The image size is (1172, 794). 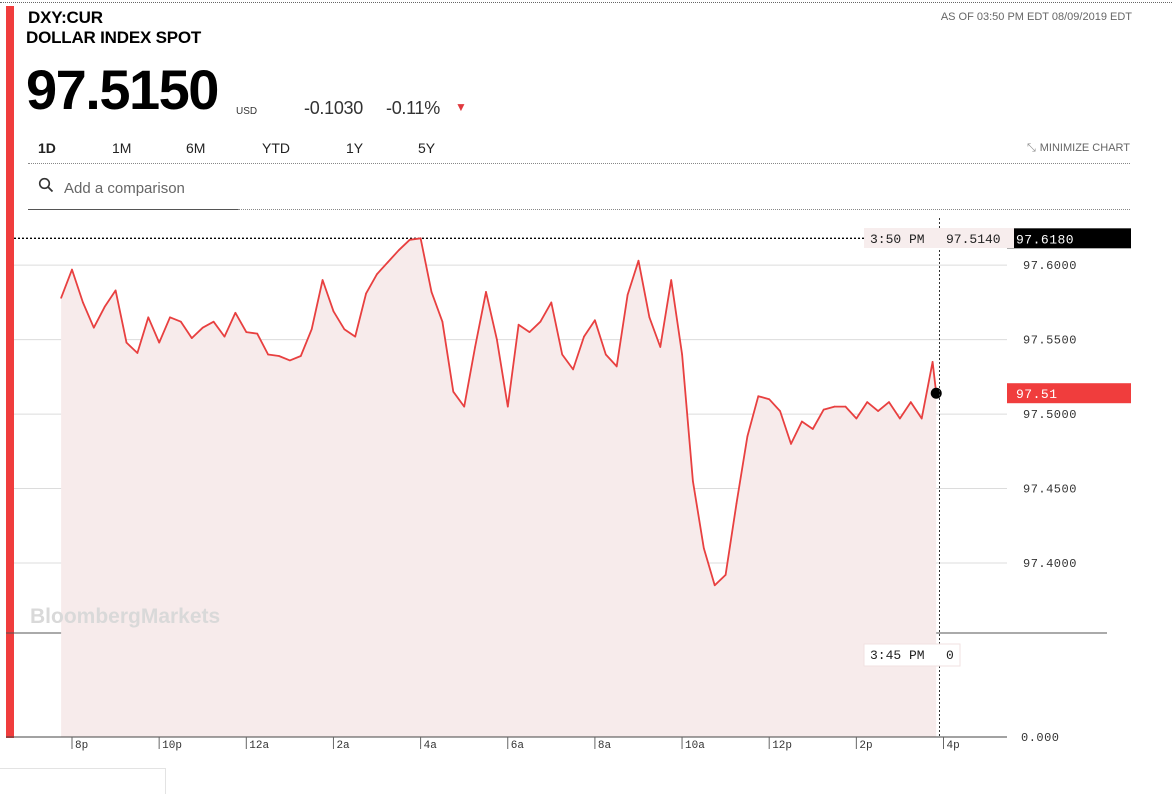 What do you see at coordinates (782, 746) in the screenshot?
I see `x-tick-label: 12p` at bounding box center [782, 746].